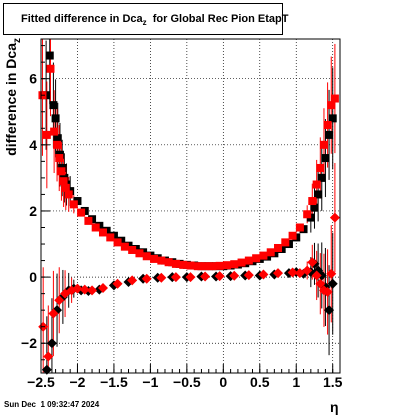 Image resolution: width=400 pixels, height=415 pixels. Describe the element at coordinates (333, 382) in the screenshot. I see `x-tick-label: 1.5` at that location.